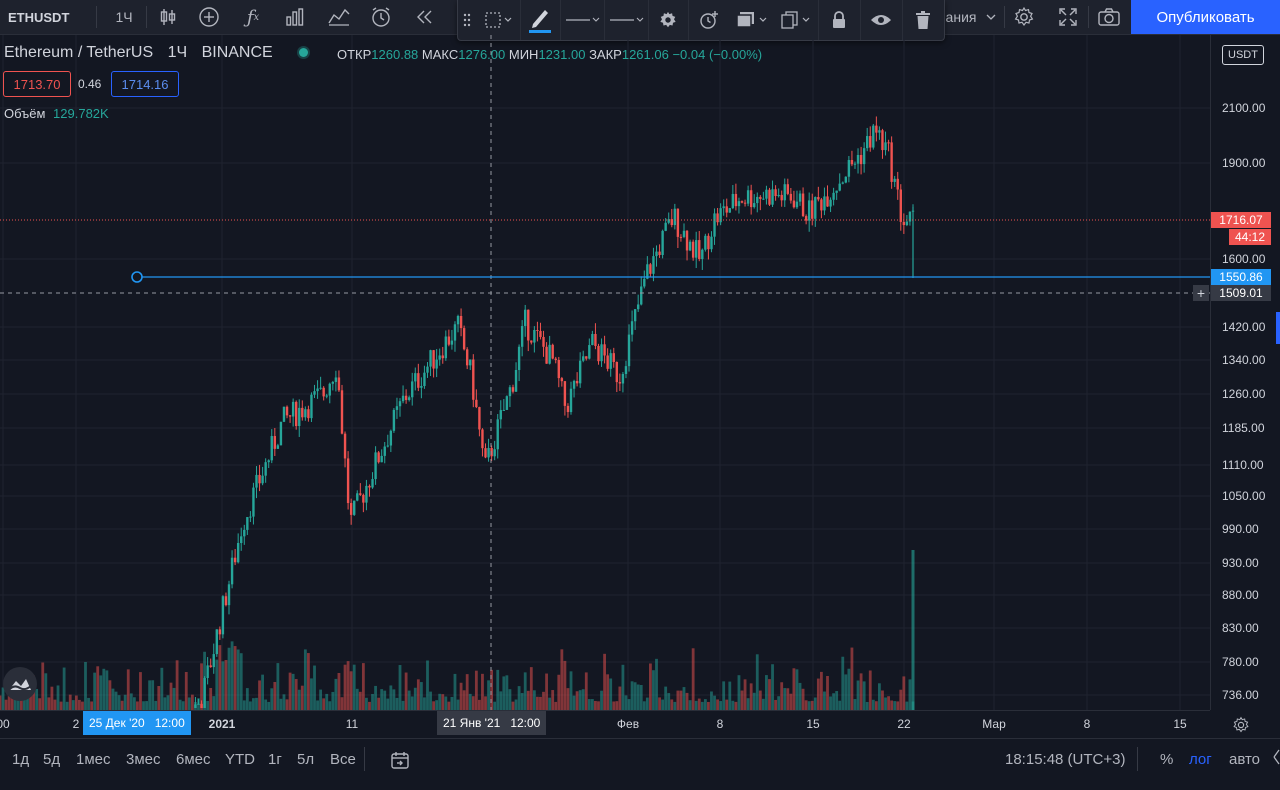  What do you see at coordinates (209, 17) in the screenshot?
I see `indicators-add-icon` at bounding box center [209, 17].